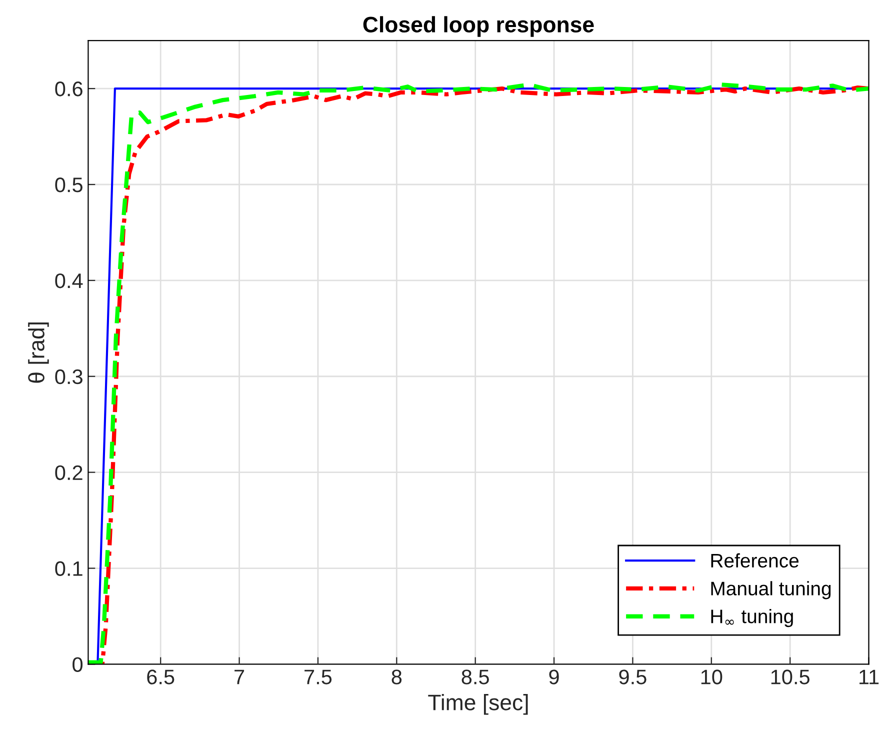 This screenshot has height=738, width=882. Describe the element at coordinates (239, 677) in the screenshot. I see `x-tick-label: 7` at that location.